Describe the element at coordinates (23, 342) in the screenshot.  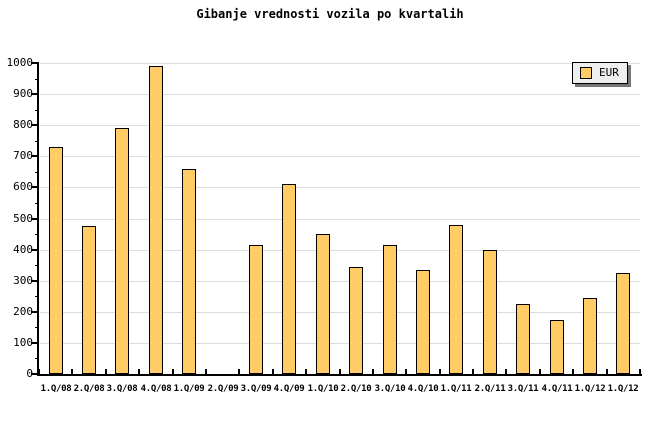
I see `y-tick-label: 100` at that location.